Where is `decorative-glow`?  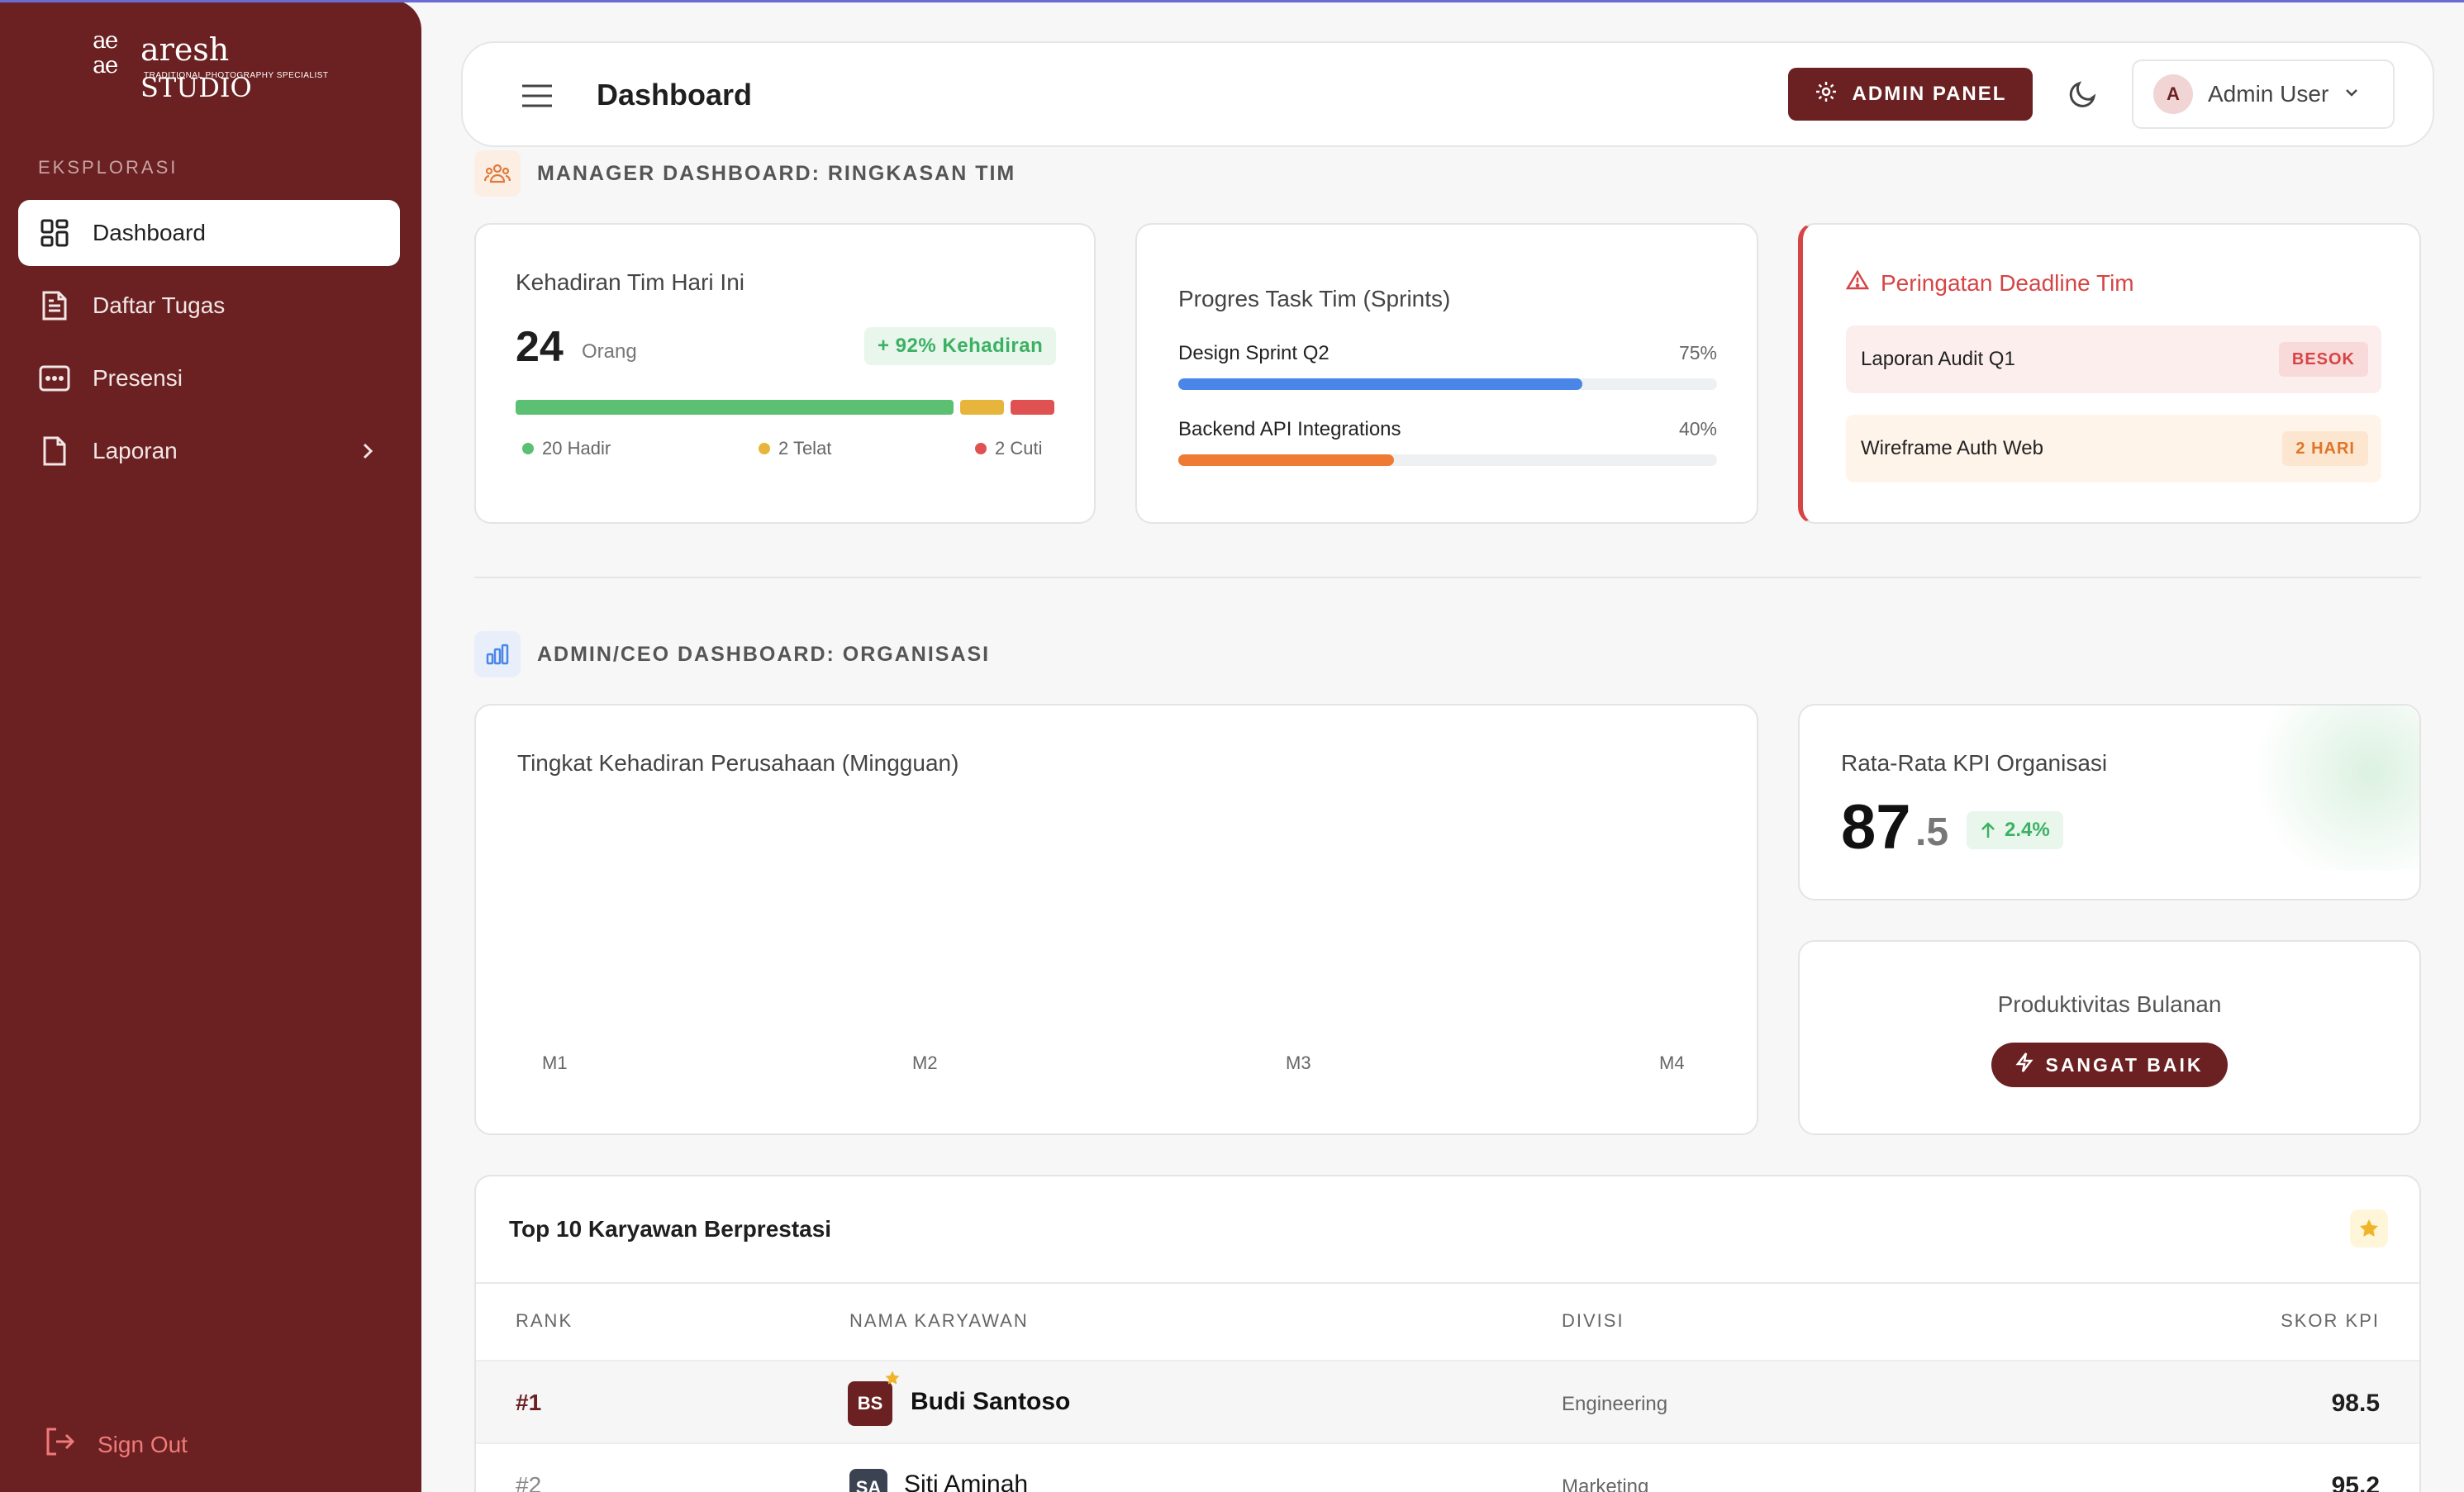 decorative-glow is located at coordinates (2320, 789).